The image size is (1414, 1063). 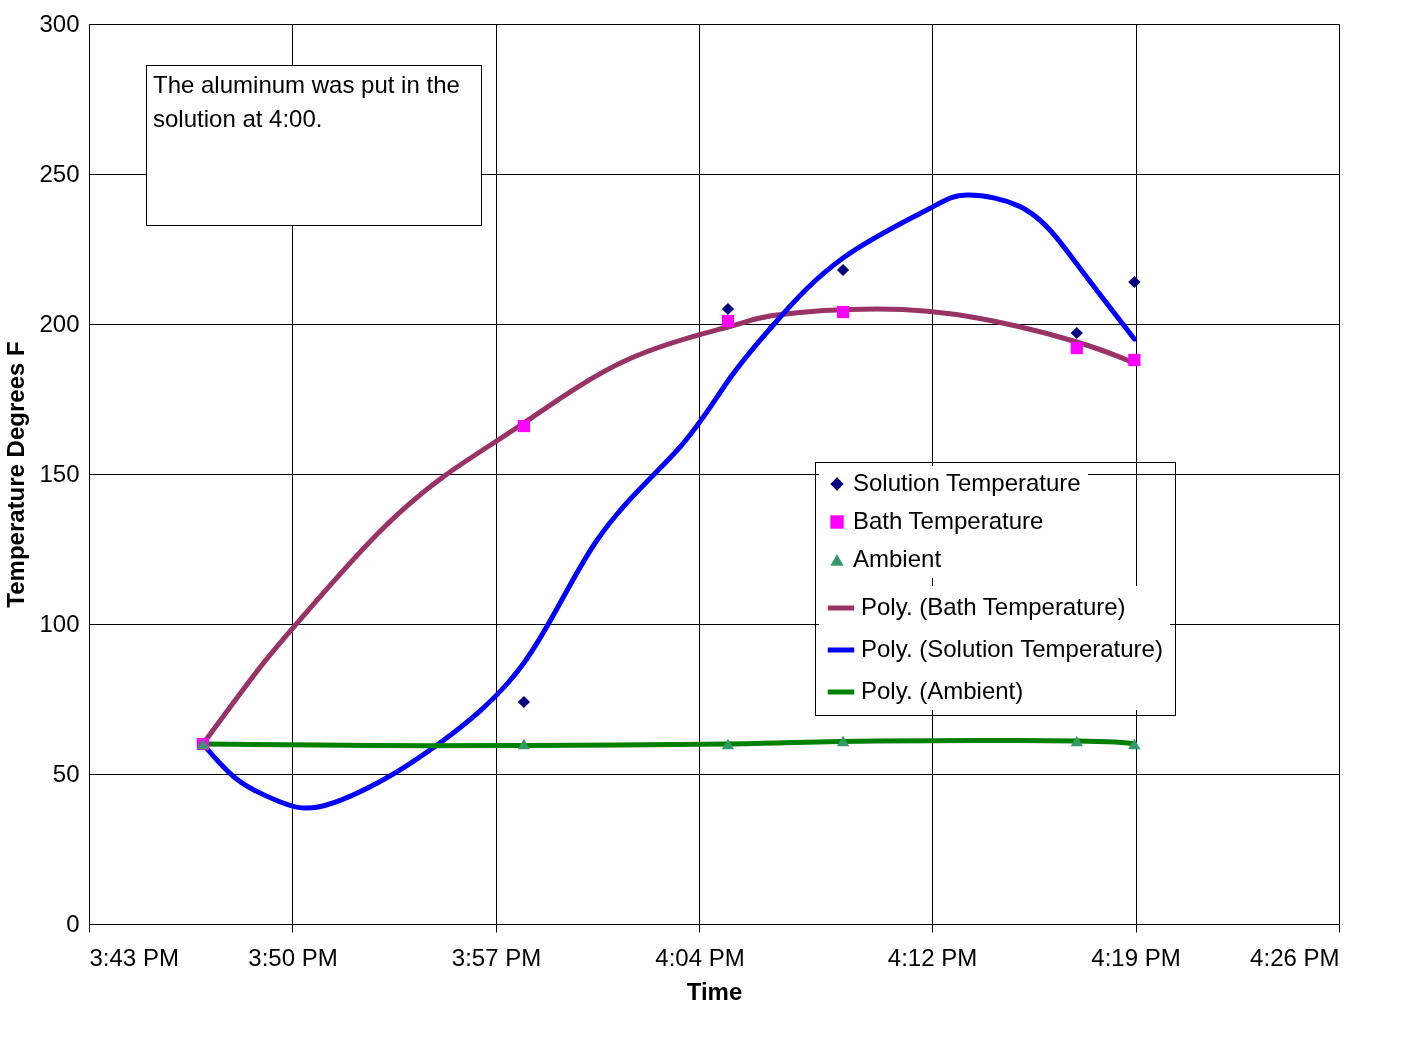 I want to click on note-box: The aluminum was put in the solution at 4:00., so click(x=314, y=145).